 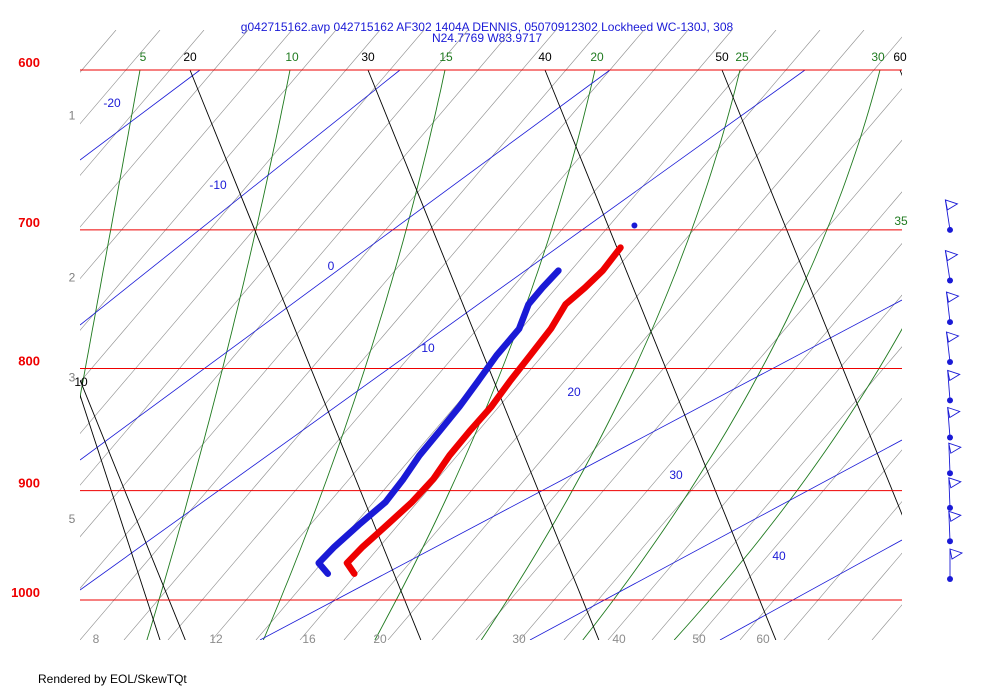 What do you see at coordinates (25, 592) in the screenshot?
I see `pressure-label: 1000` at bounding box center [25, 592].